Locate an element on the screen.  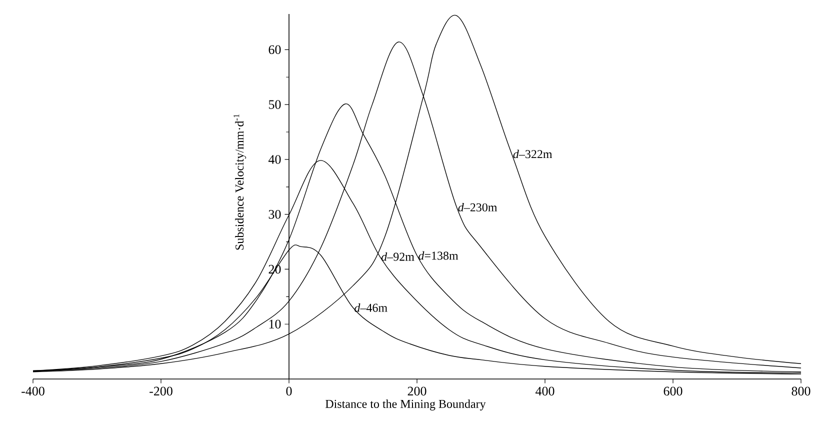
x-tick-label: -200 is located at coordinates (161, 391).